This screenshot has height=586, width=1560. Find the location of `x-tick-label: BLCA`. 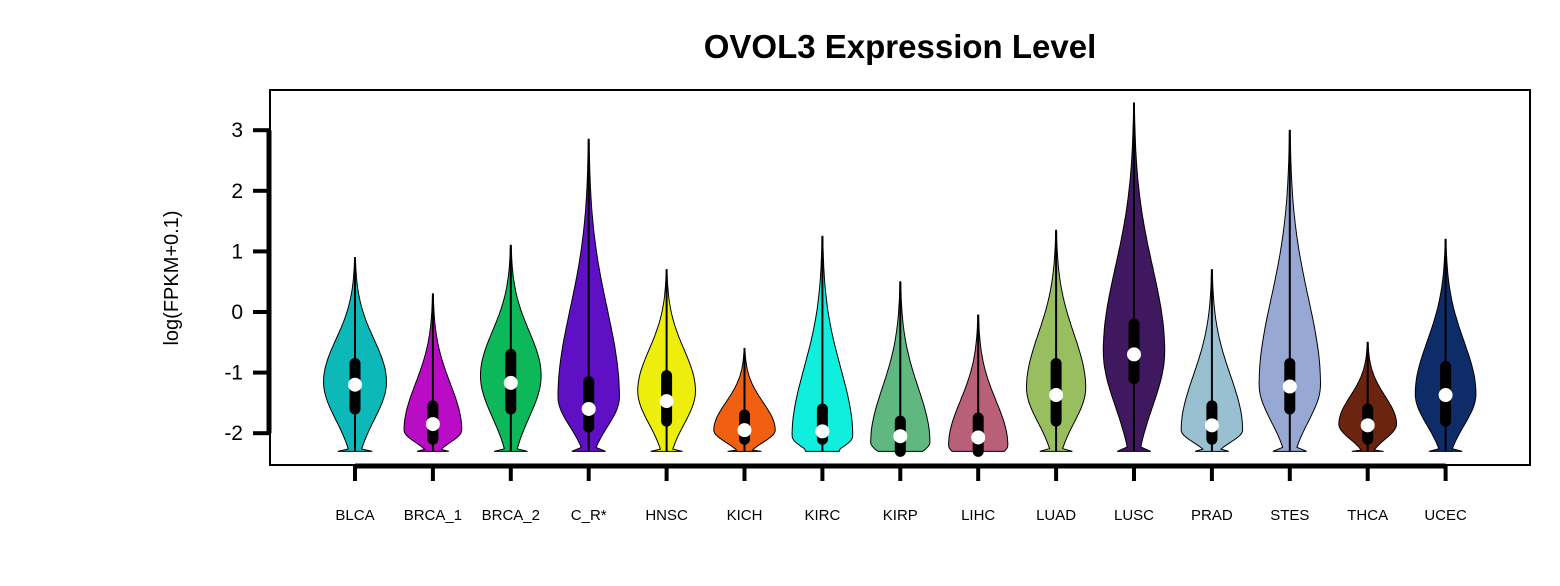

x-tick-label: BLCA is located at coordinates (354, 515).